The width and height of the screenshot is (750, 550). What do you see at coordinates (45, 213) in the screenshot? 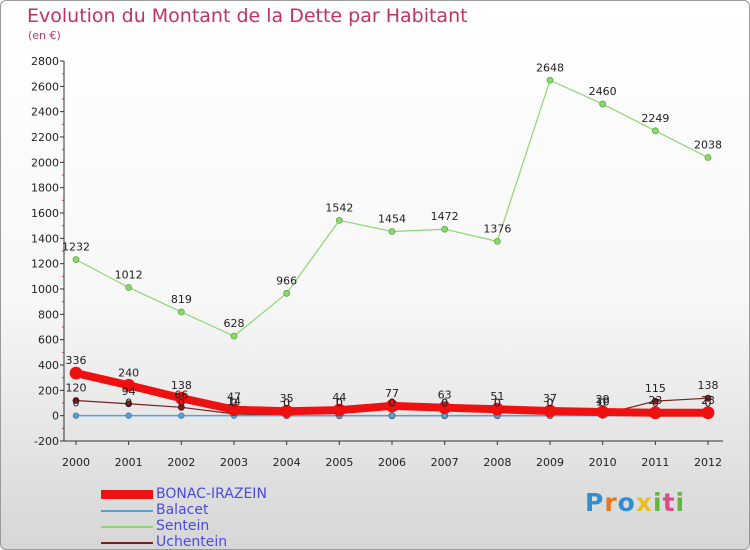
I see `y-tick-label: 1600` at bounding box center [45, 213].